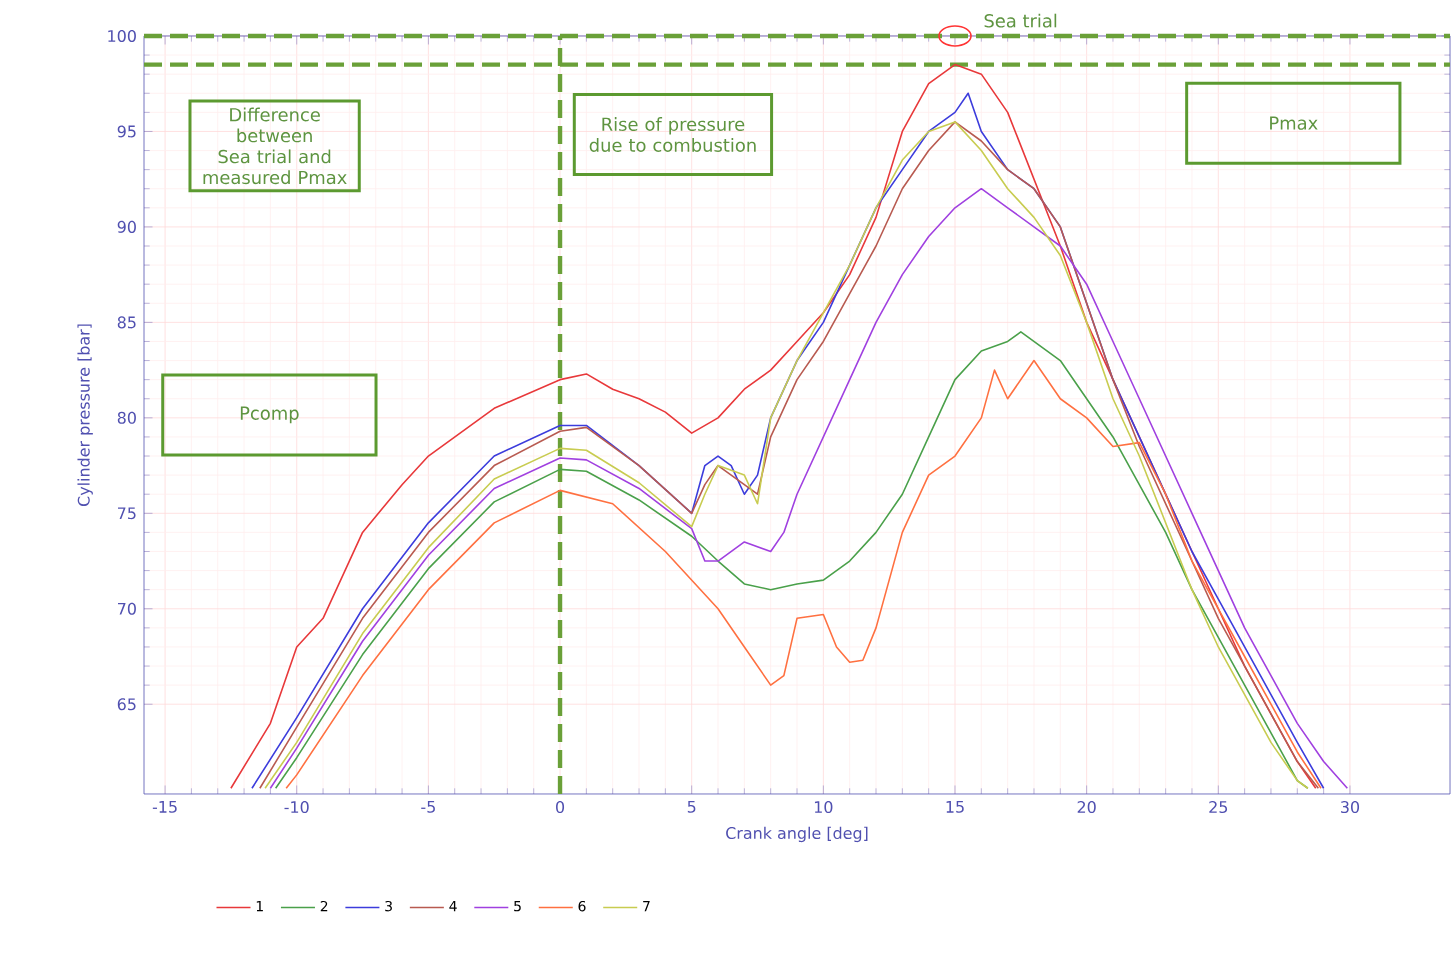  I want to click on annotation: Difference between Sea trial and measured Pmax, so click(275, 146).